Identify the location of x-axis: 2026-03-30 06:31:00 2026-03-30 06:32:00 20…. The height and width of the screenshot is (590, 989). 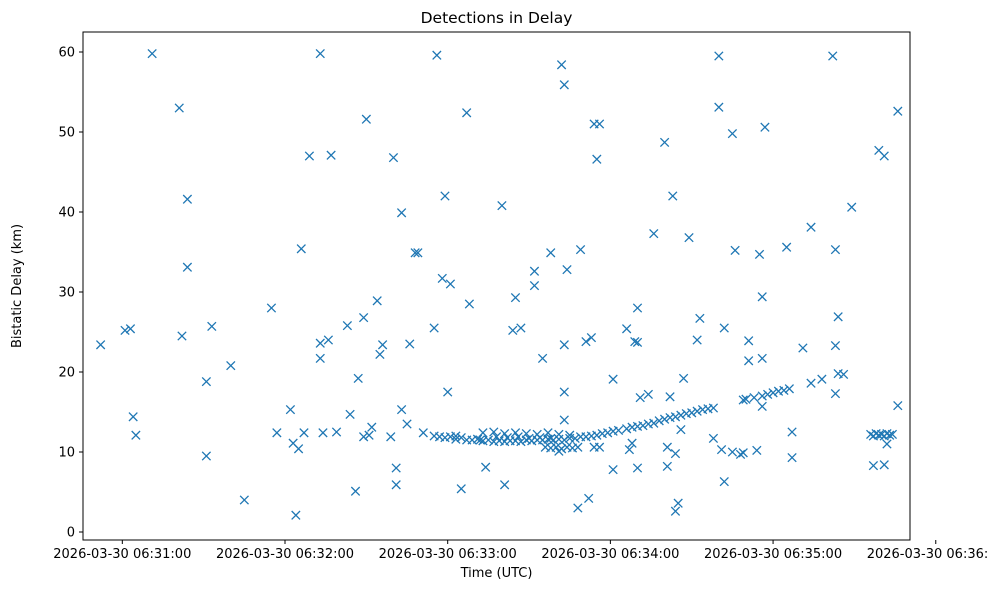
(521, 551).